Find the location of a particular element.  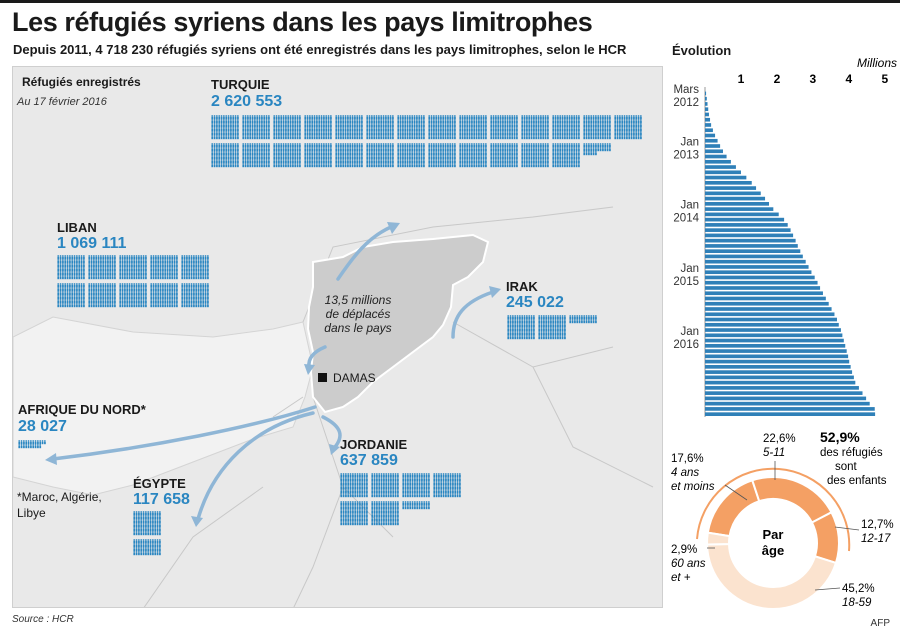

map-date: Au 17 février 2016 is located at coordinates (62, 102).